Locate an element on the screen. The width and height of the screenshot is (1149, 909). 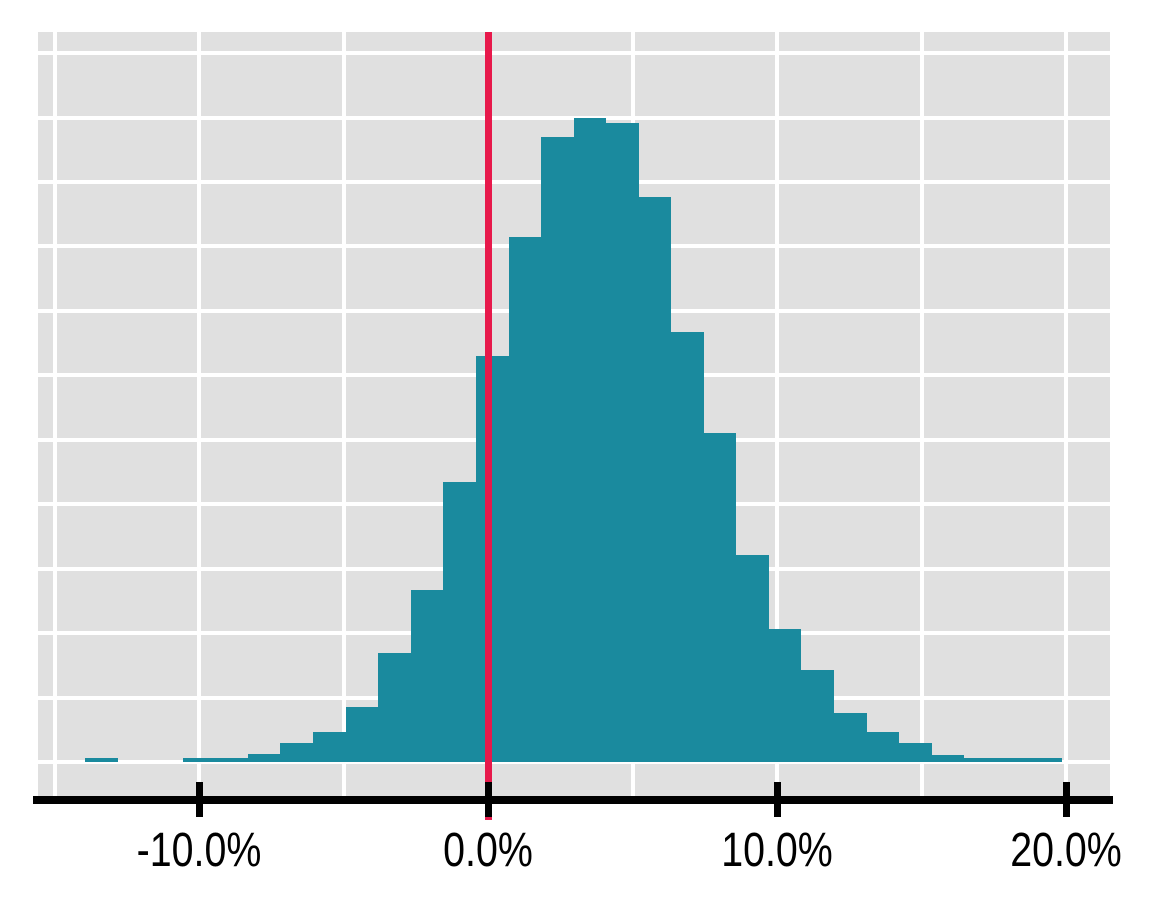
x-axis-tick-label: 0.0% is located at coordinates (488, 850).